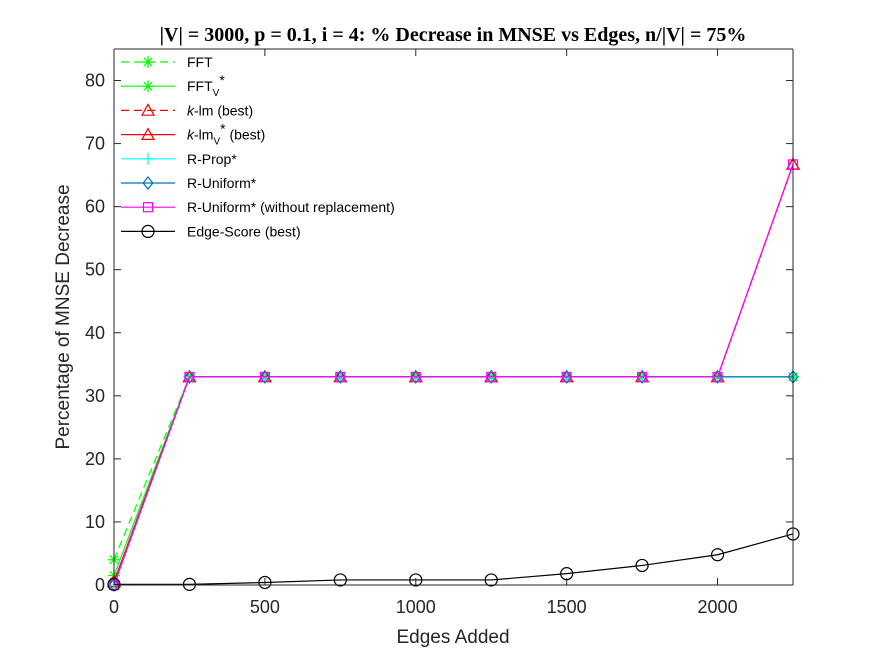  I want to click on x-axis-label: Edges Added, so click(452, 637).